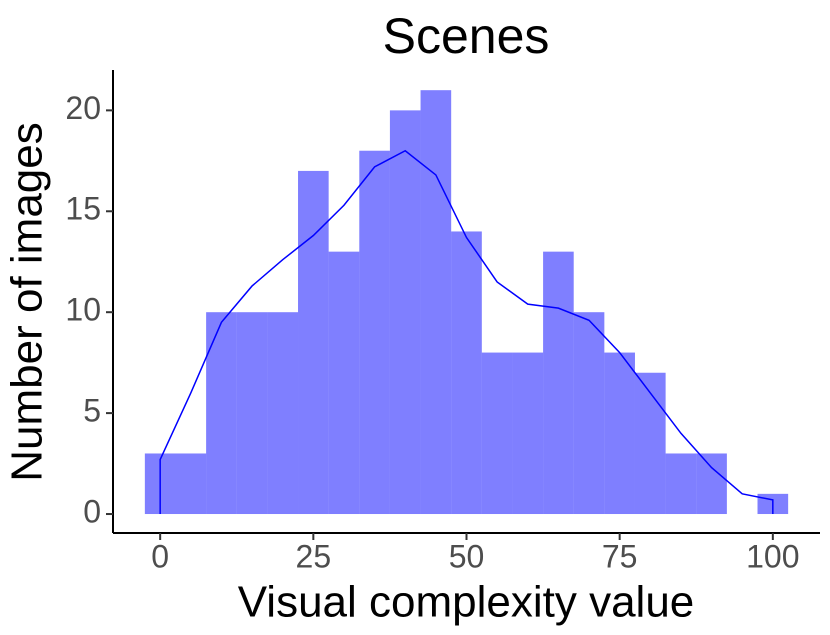 The image size is (830, 635). I want to click on y-tick-label: 0, so click(92, 511).